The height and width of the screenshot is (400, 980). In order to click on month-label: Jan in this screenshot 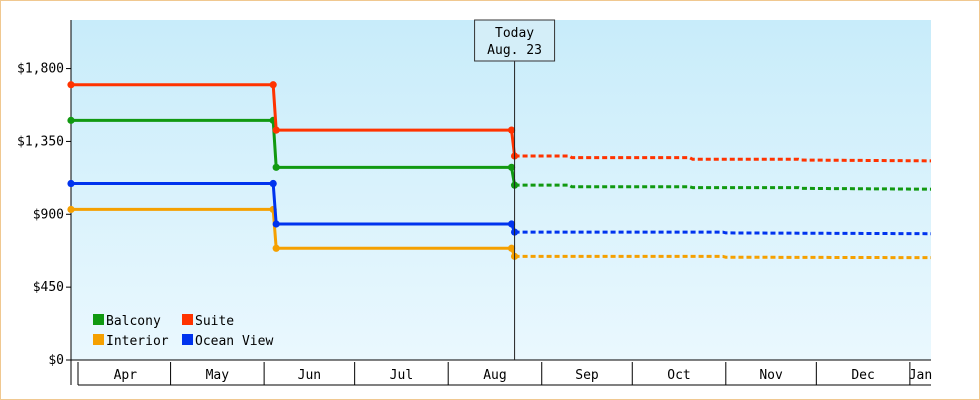, I will do `click(920, 375)`.